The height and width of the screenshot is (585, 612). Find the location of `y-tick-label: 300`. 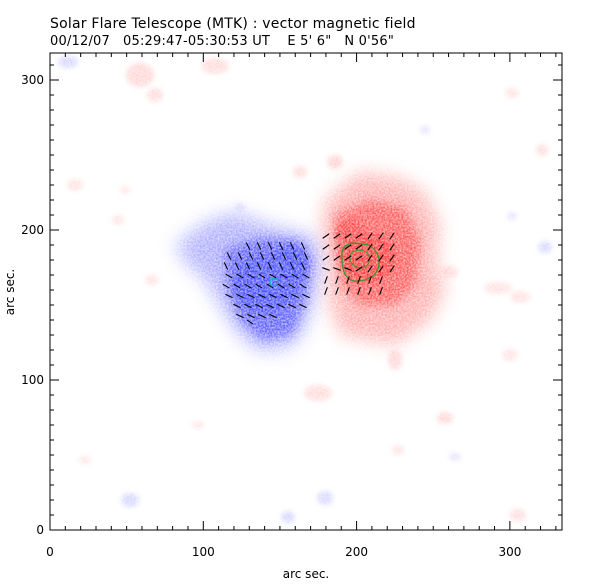

y-tick-label: 300 is located at coordinates (32, 80).